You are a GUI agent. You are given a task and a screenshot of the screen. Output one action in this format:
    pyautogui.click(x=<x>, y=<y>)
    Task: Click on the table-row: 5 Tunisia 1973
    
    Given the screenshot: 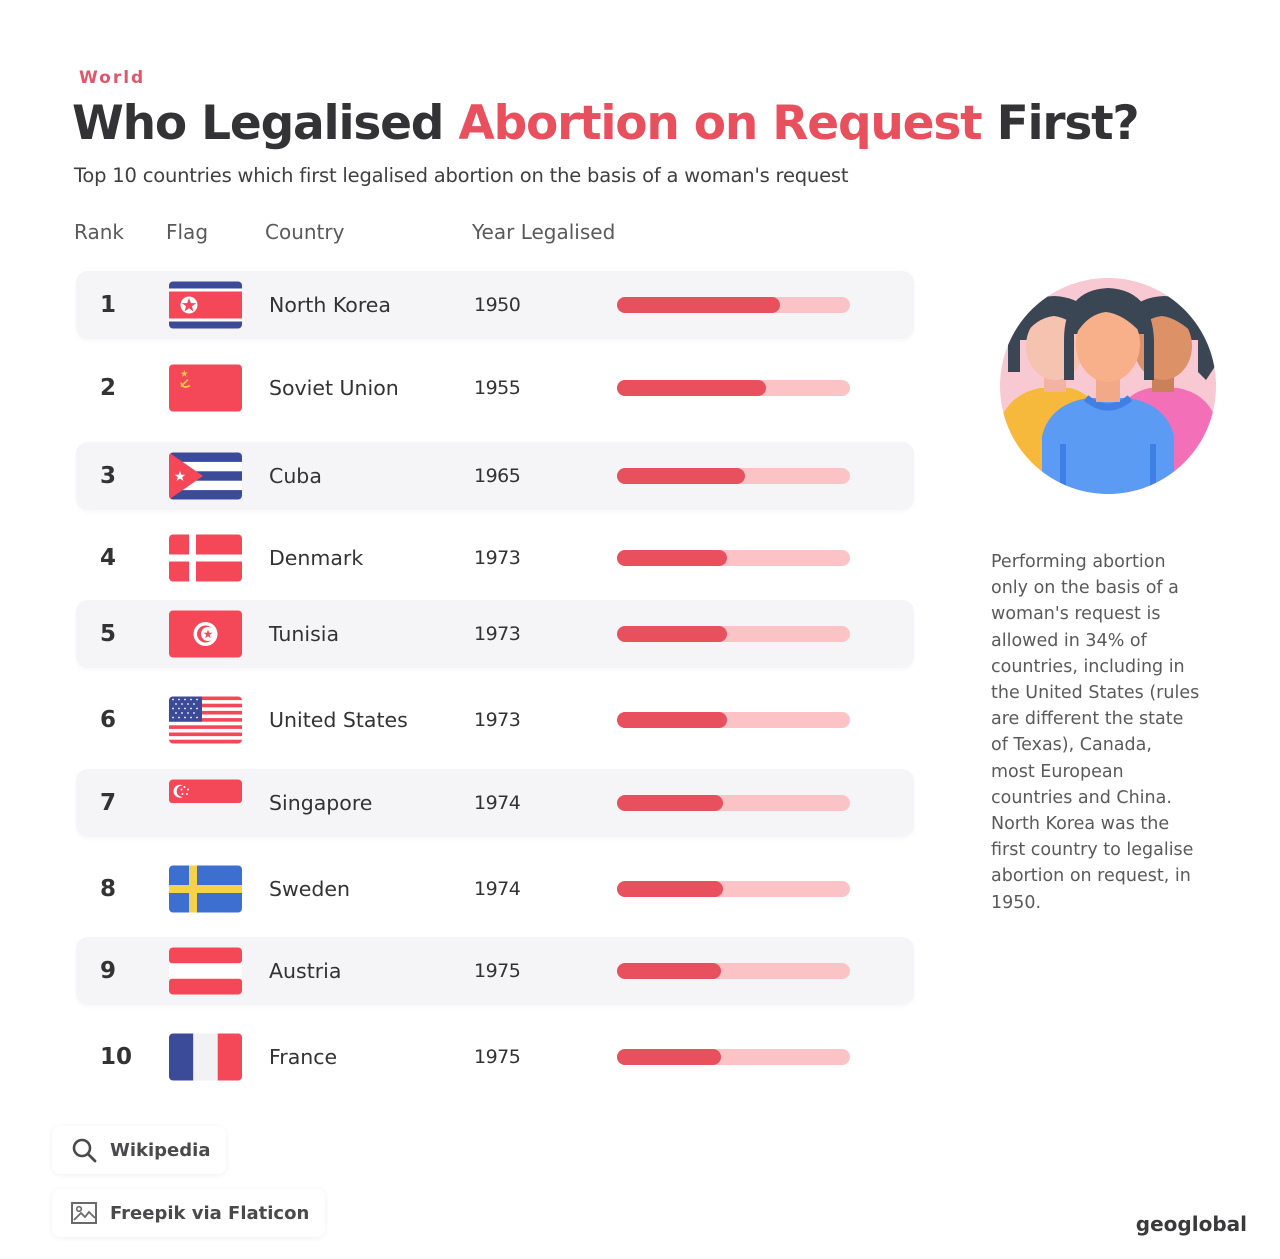 What is the action you would take?
    pyautogui.click(x=495, y=634)
    